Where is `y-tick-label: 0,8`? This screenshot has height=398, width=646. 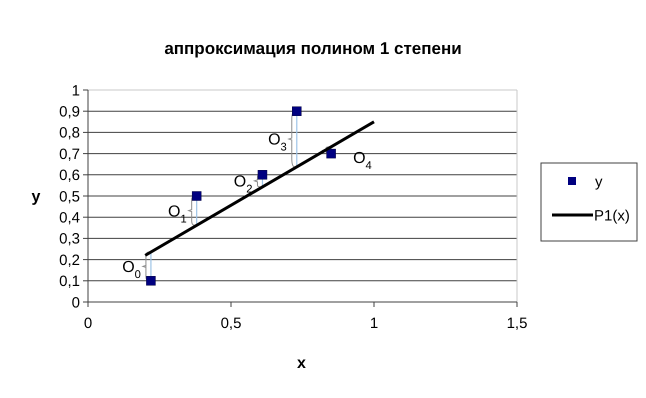 y-tick-label: 0,8 is located at coordinates (69, 133).